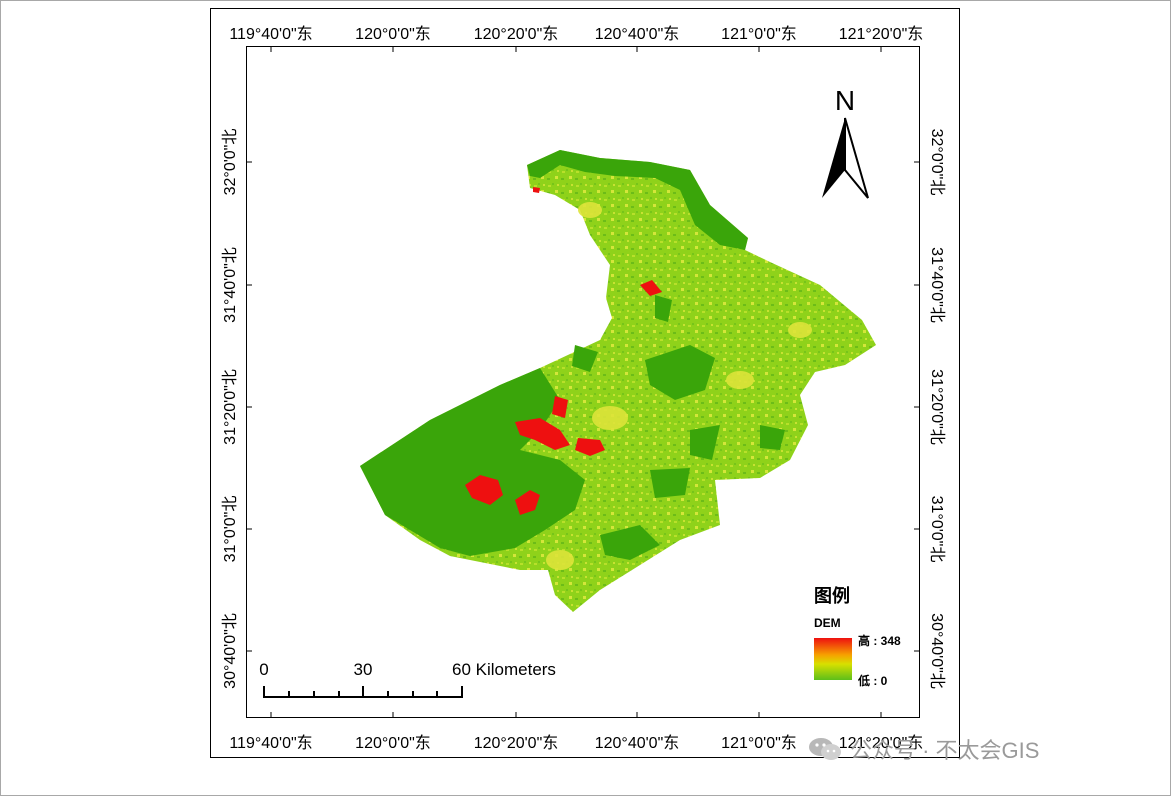 This screenshot has height=796, width=1171. What do you see at coordinates (637, 34) in the screenshot?
I see `top-longitude-label: 120°40'0"东` at bounding box center [637, 34].